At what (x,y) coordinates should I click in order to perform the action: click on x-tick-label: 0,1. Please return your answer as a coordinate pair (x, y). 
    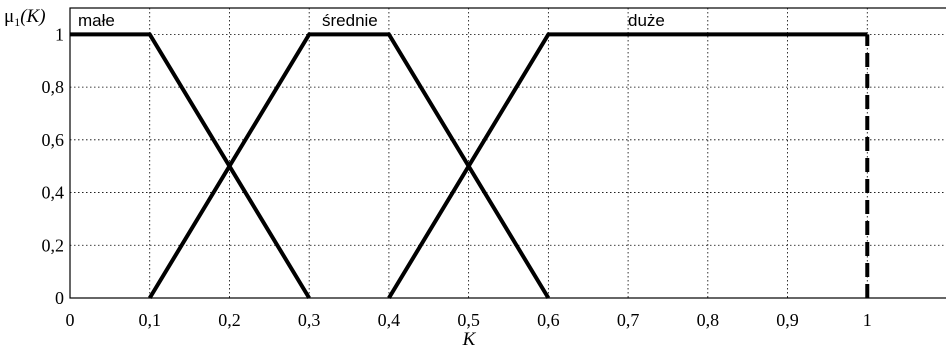
    Looking at the image, I should click on (149, 320).